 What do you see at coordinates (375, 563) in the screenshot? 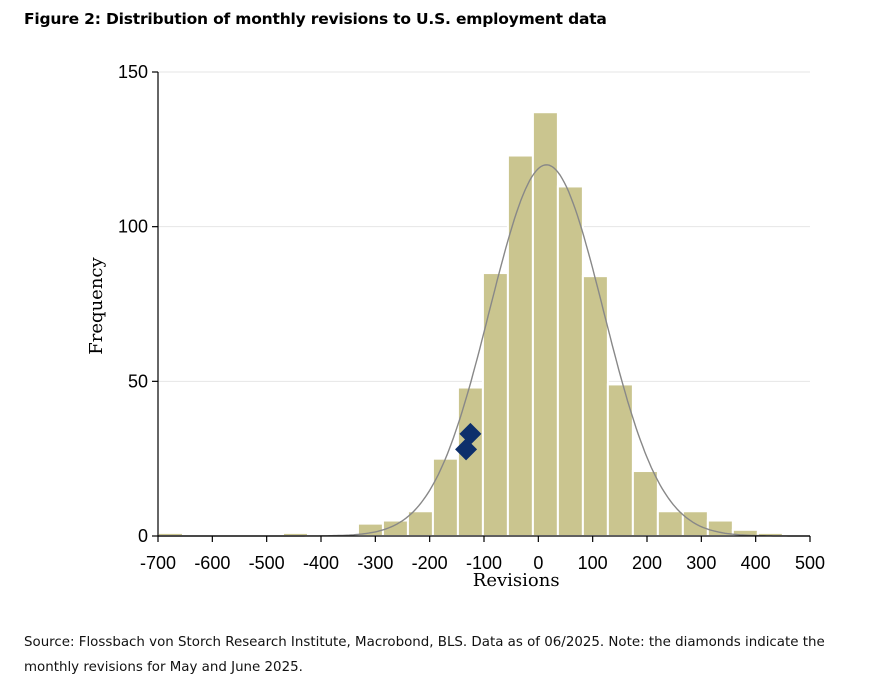
I see `x-tick-label: -300` at bounding box center [375, 563].